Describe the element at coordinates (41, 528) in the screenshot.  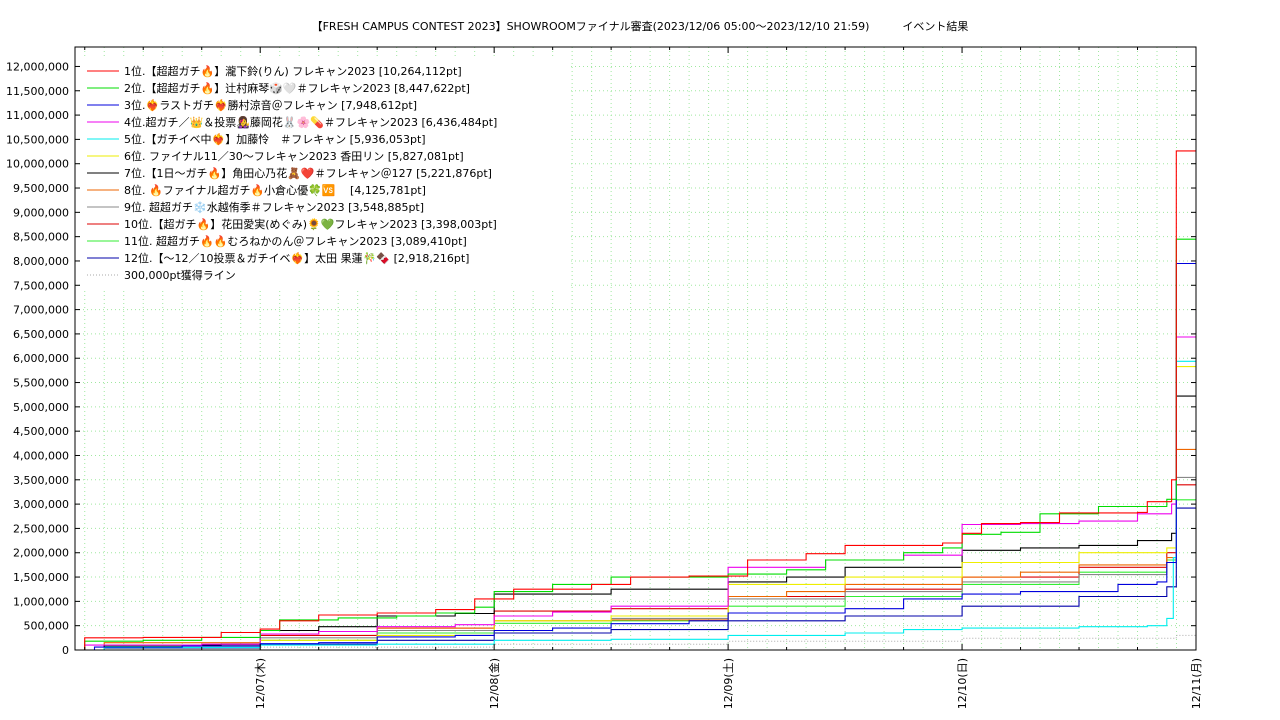
I see `y-tick-label: 2,500,000` at that location.